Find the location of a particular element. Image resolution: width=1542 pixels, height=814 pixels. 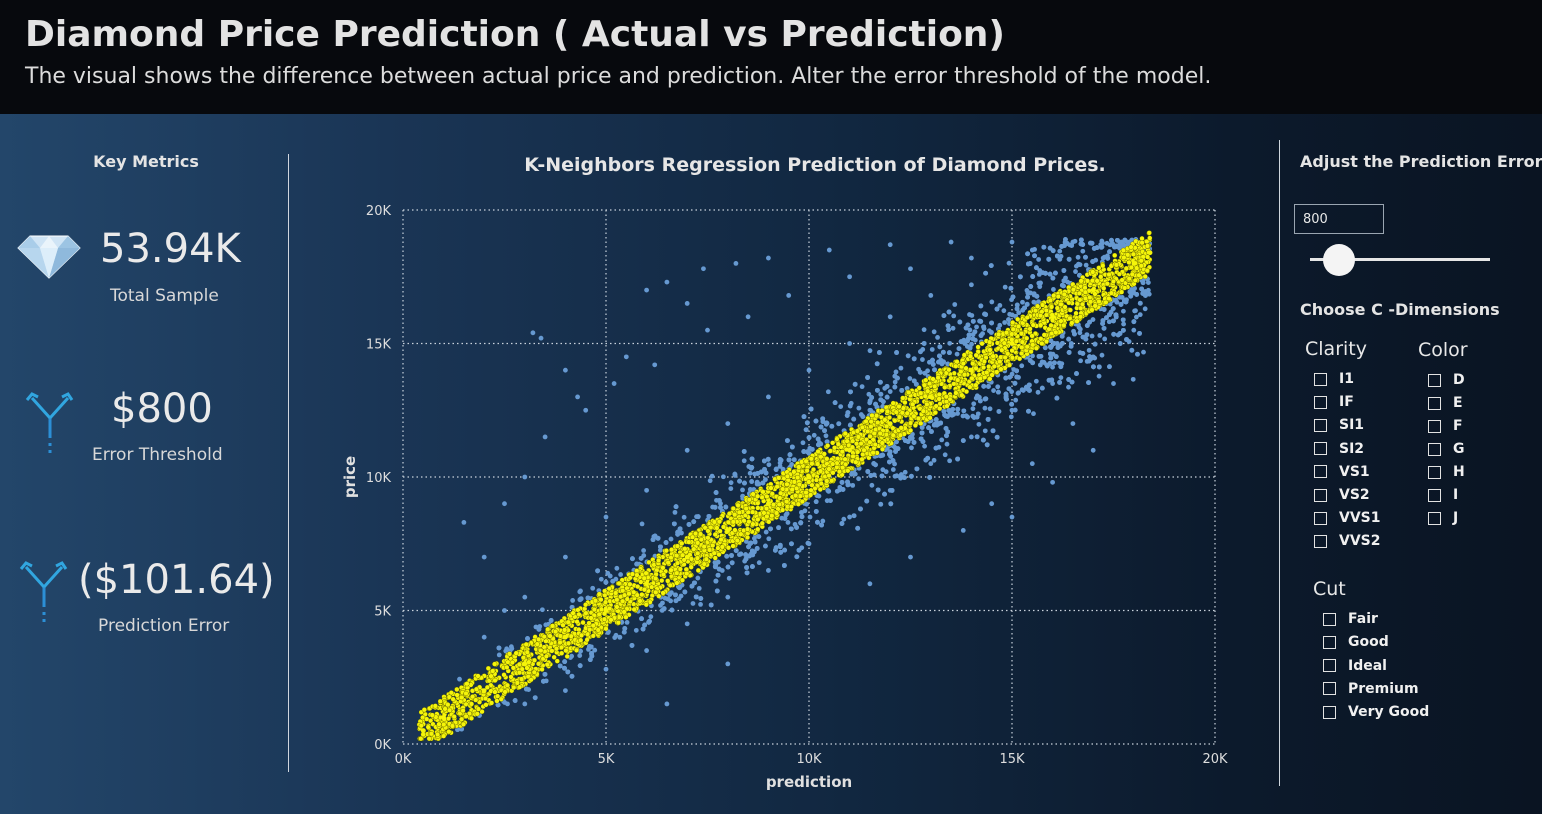

x-axis-label: prediction is located at coordinates (809, 782).